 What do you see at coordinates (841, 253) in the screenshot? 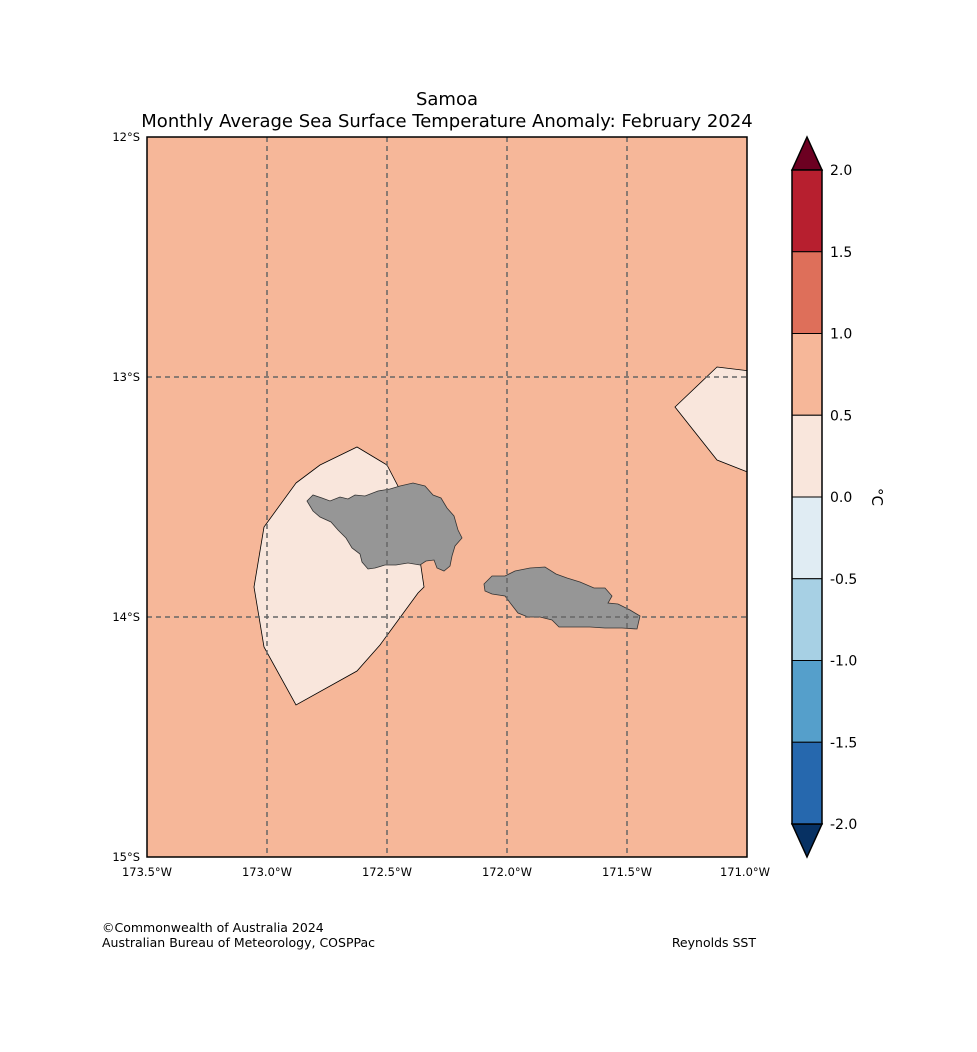
I see `colorbar-tick-label: 1.5` at bounding box center [841, 253].